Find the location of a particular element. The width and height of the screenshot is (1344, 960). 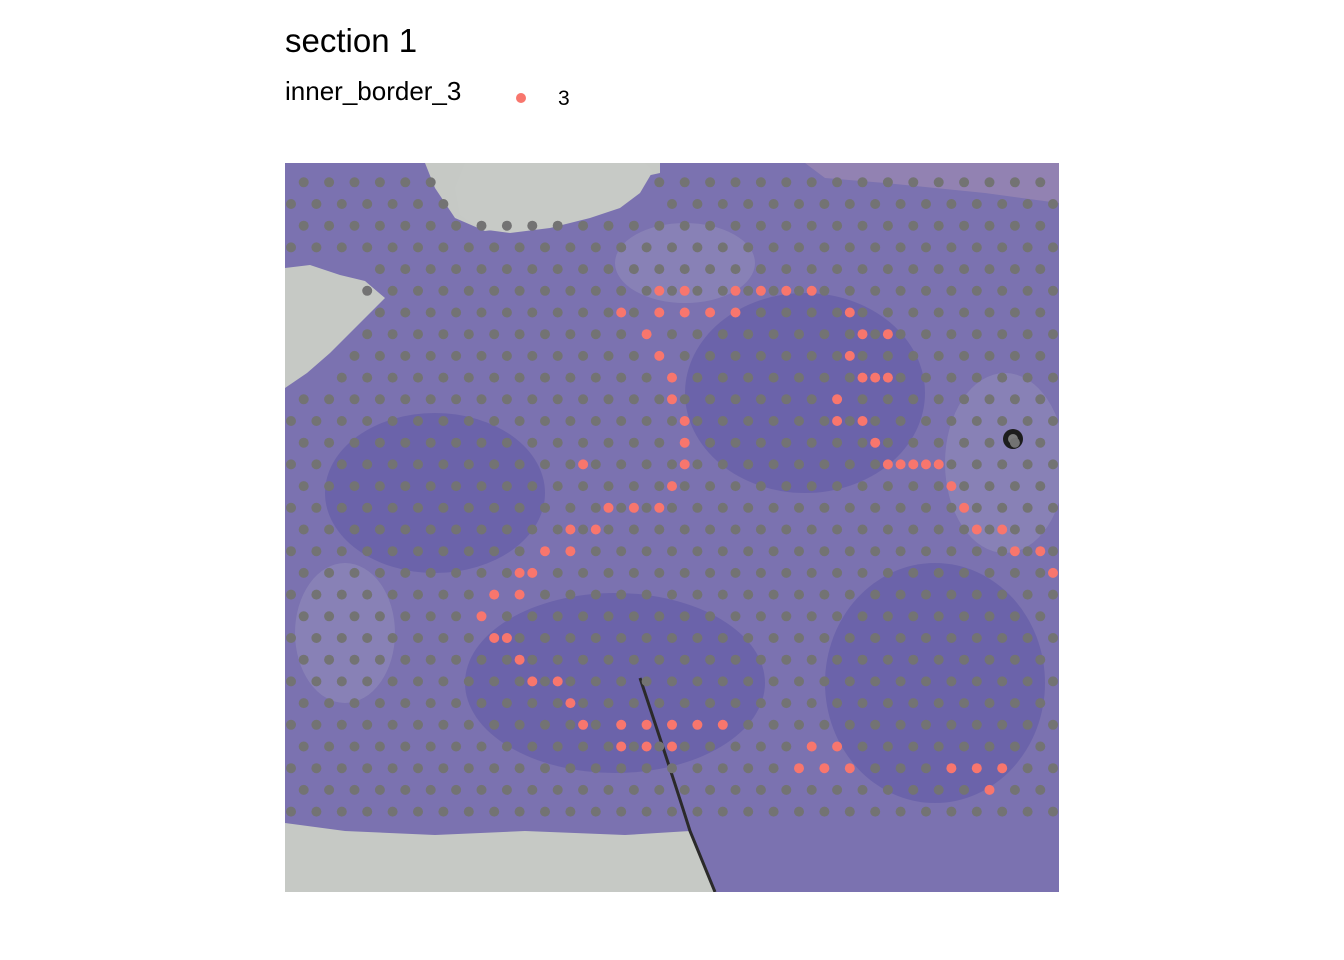

tissue-fibre is located at coordinates (677, 784).